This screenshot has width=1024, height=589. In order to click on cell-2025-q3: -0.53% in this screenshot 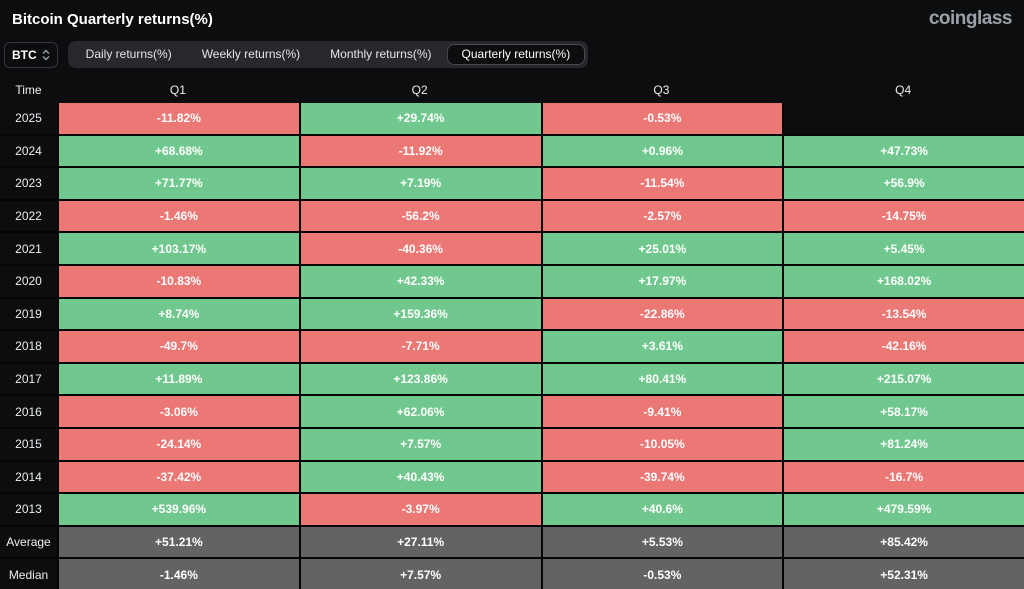, I will do `click(662, 118)`.